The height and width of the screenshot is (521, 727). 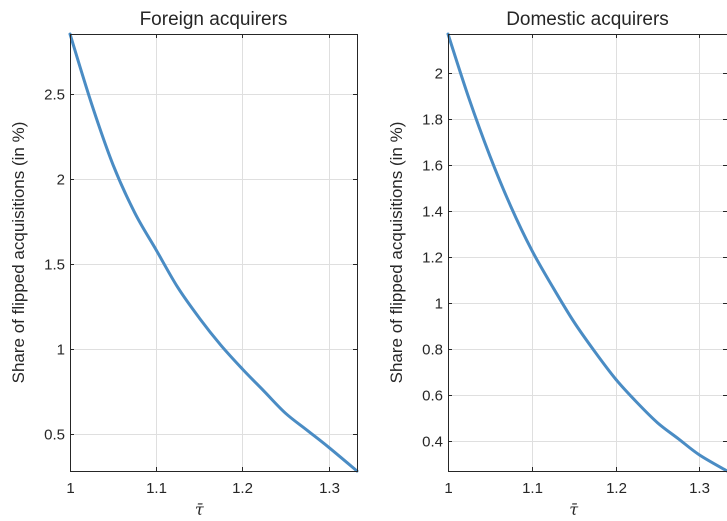 What do you see at coordinates (432, 442) in the screenshot?
I see `y-tick-label: 0.4` at bounding box center [432, 442].